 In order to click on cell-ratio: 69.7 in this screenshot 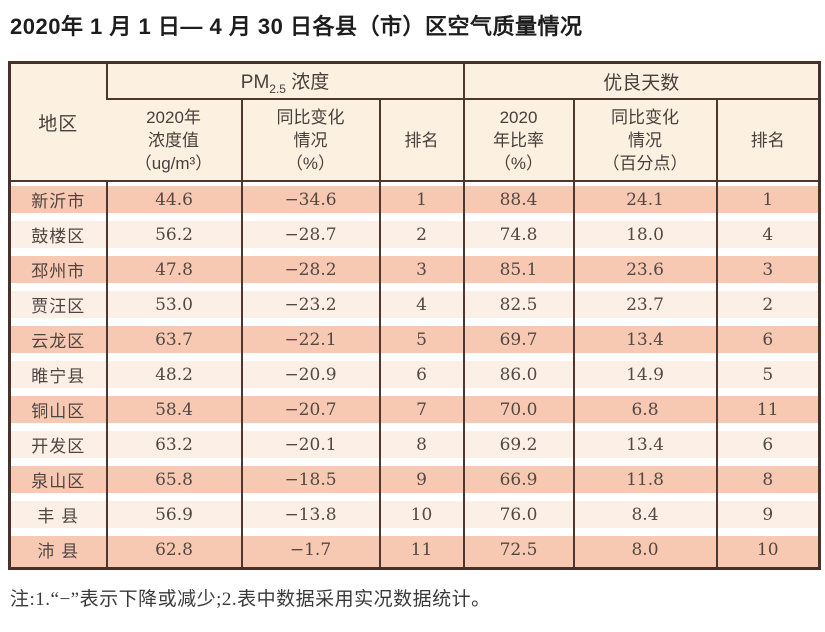, I will do `click(518, 339)`.